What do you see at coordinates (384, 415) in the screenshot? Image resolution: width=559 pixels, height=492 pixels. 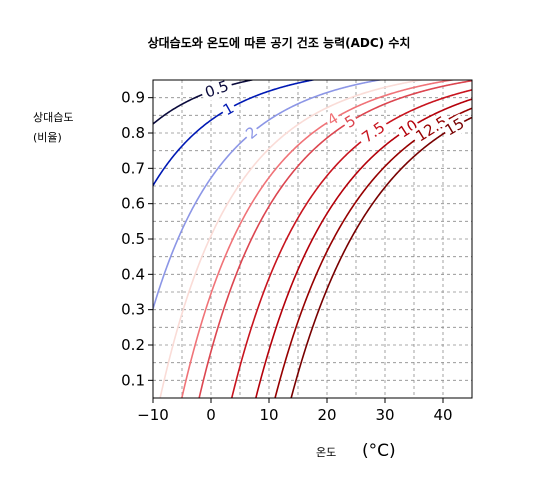 I see `x-tick-label: 30` at bounding box center [384, 415].